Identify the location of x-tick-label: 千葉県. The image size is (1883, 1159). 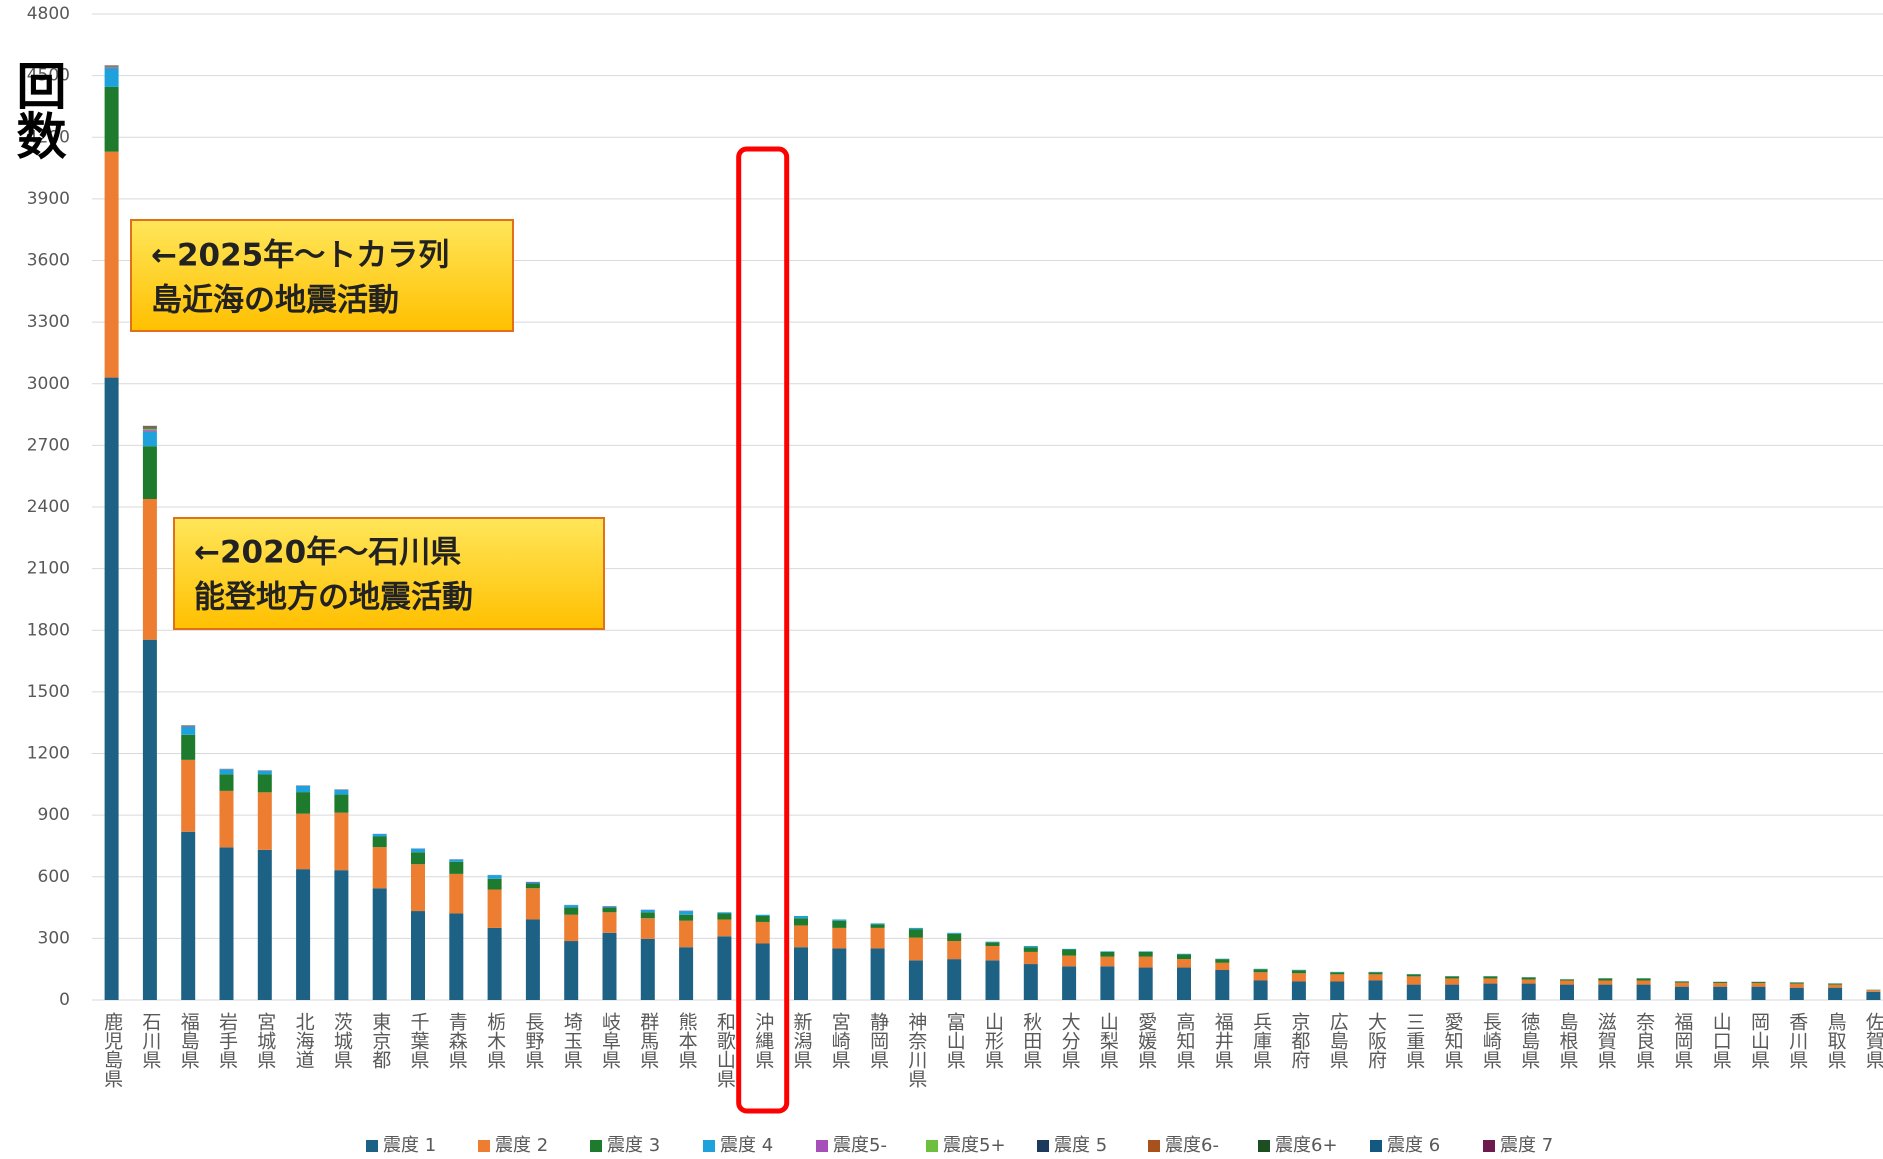
(419, 1040).